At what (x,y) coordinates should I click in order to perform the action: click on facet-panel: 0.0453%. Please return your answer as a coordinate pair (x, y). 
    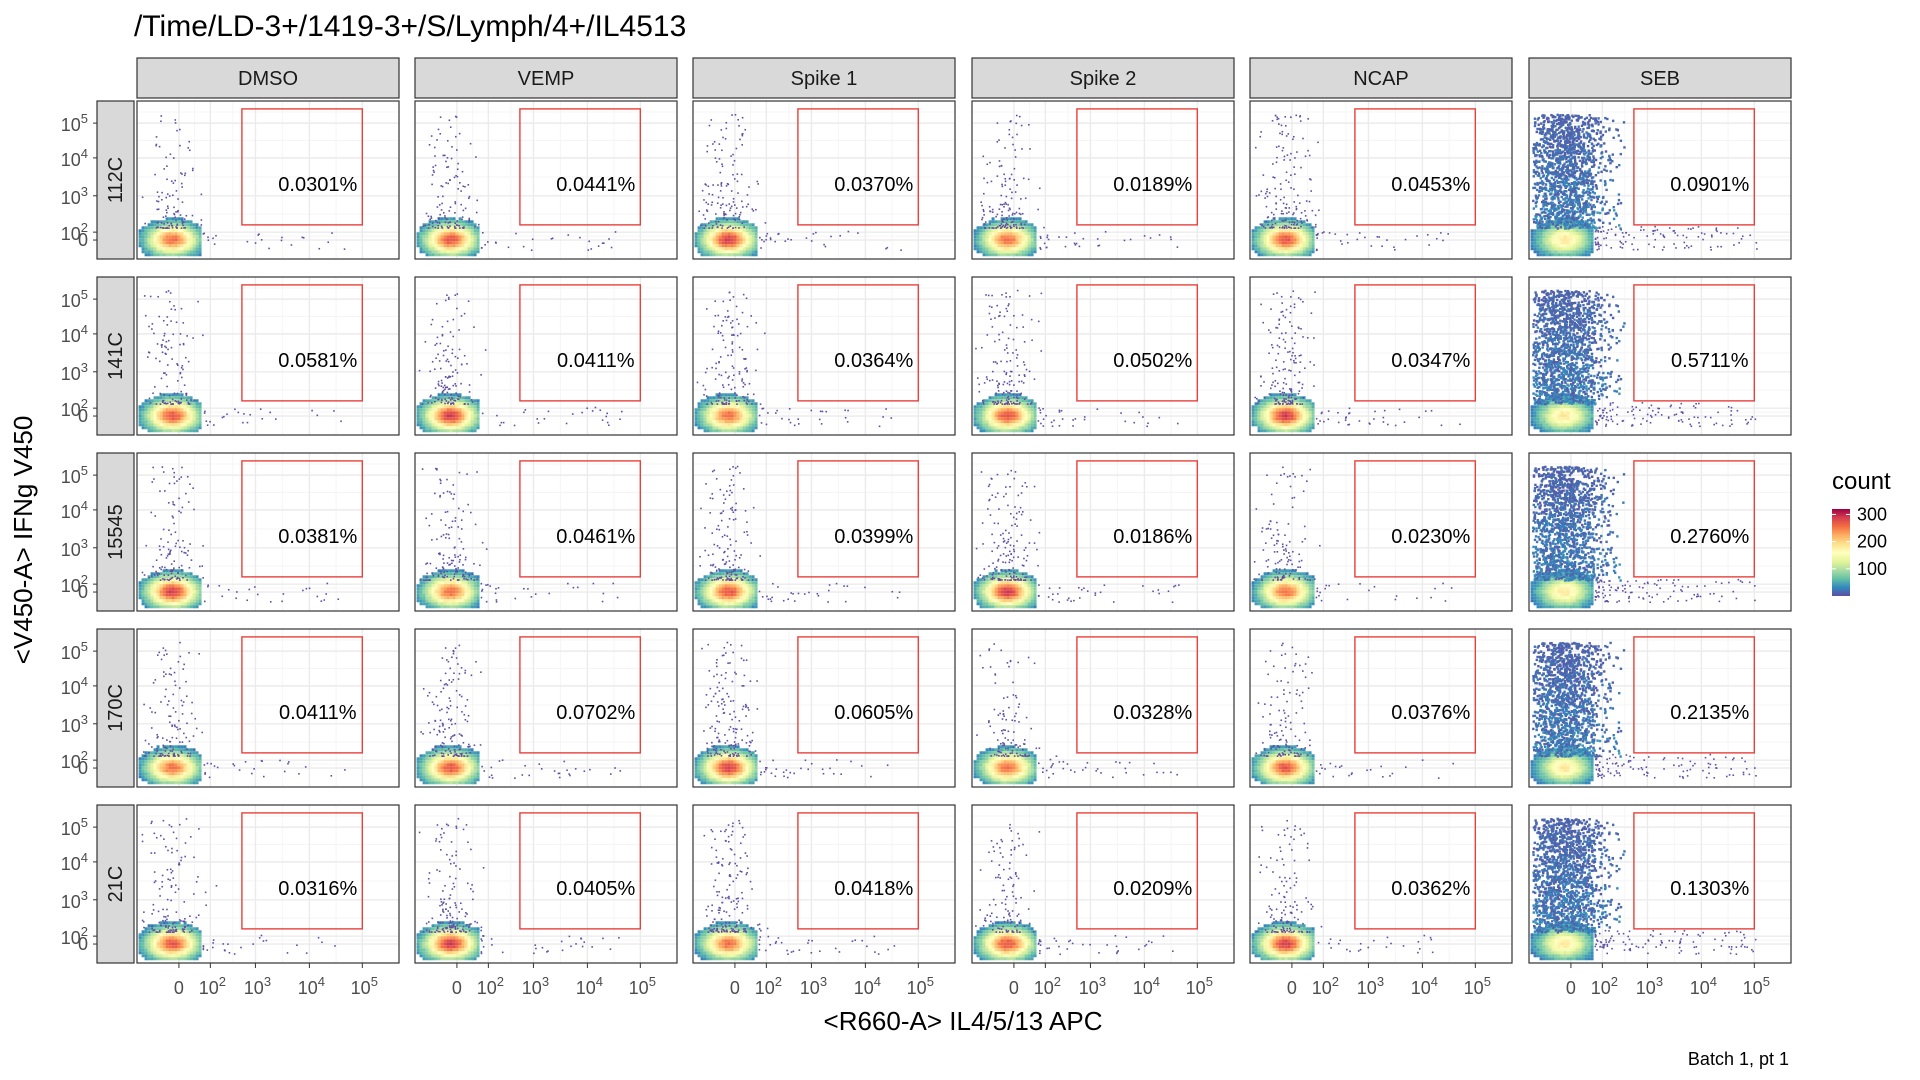
    Looking at the image, I should click on (1381, 180).